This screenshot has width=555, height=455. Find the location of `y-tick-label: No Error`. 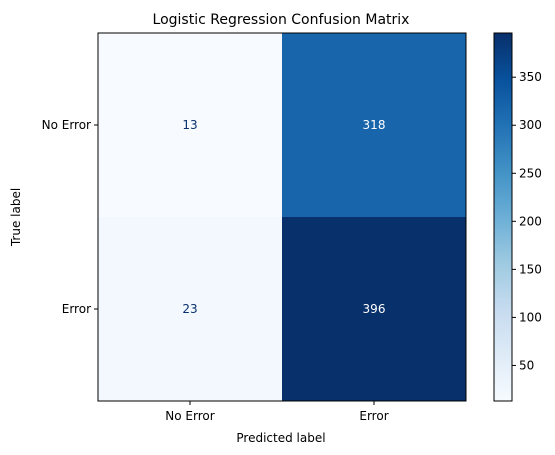

y-tick-label: No Error is located at coordinates (66, 125).